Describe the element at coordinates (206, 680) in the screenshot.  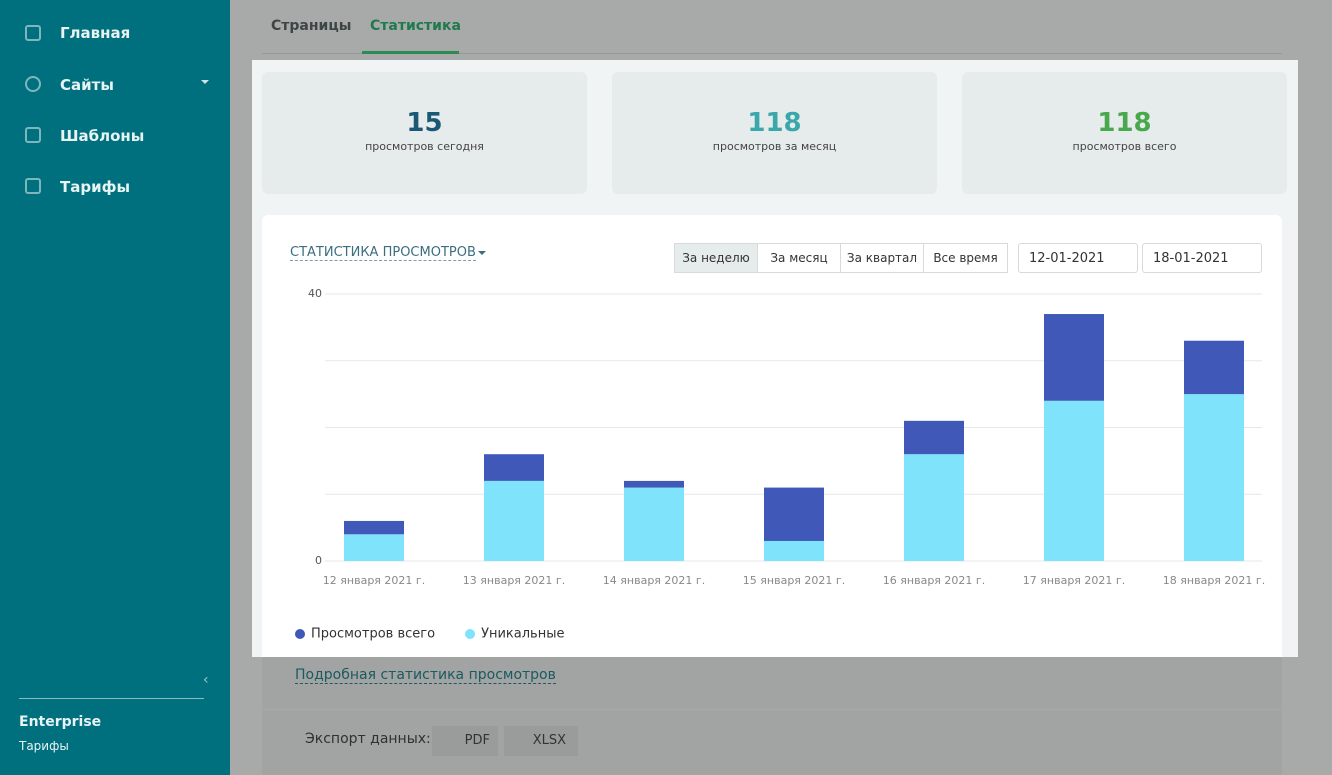
I see `collapse: ‹` at that location.